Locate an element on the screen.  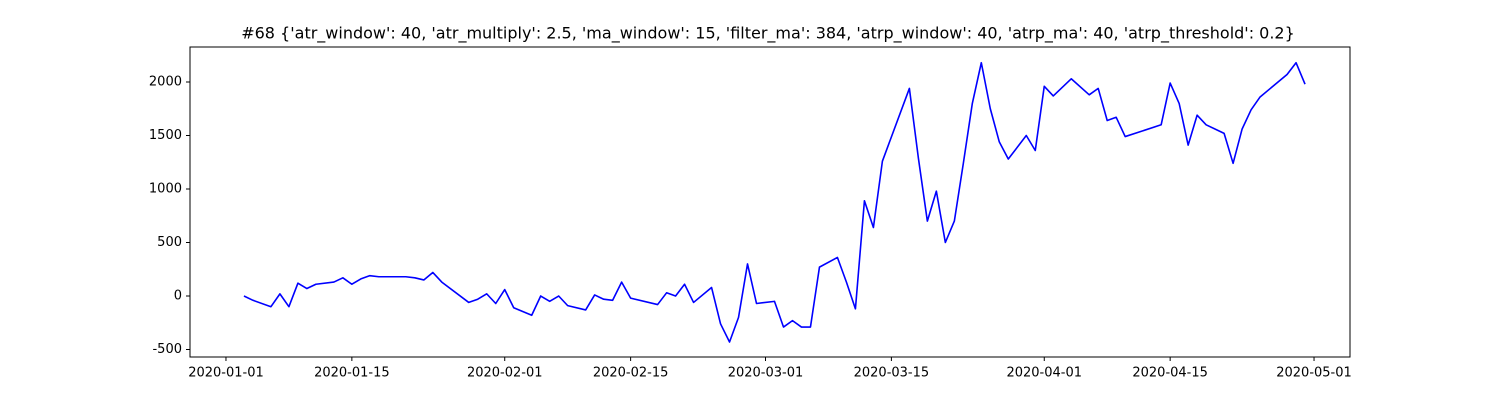
x-tick-label: 2020-03-15 is located at coordinates (892, 373).